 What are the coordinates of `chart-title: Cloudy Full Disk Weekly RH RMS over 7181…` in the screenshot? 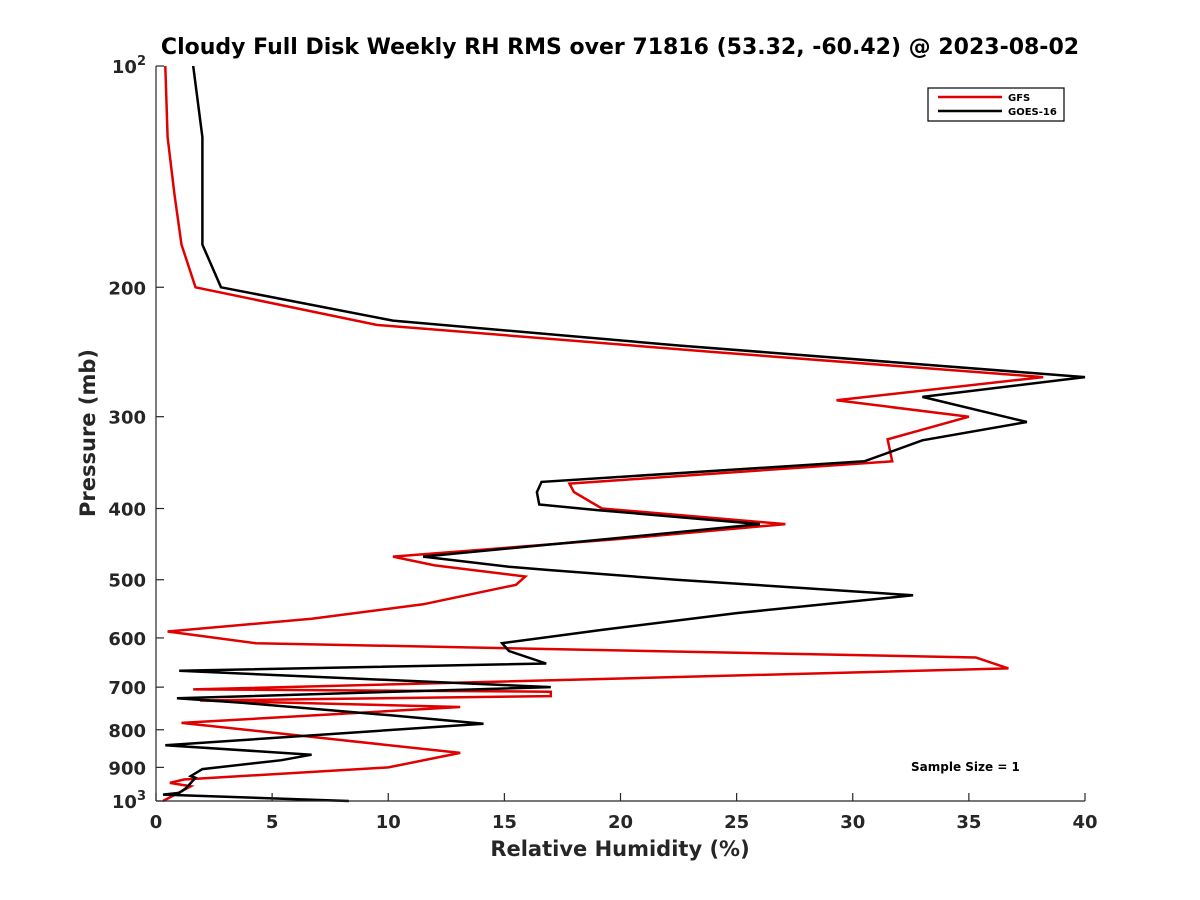 It's located at (620, 47).